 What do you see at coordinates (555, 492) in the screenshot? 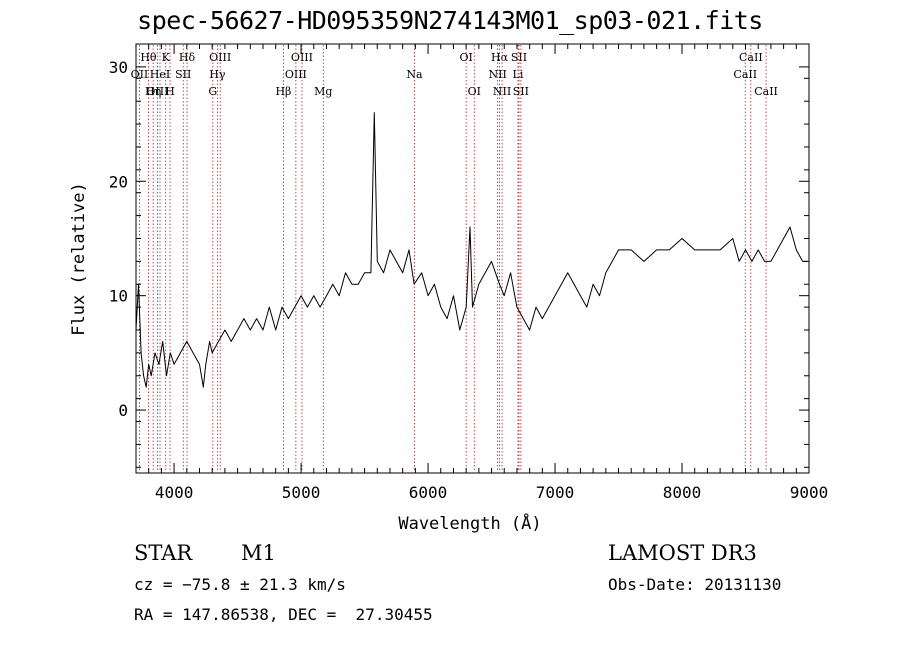
I see `x-tick-label-7000: 7000` at bounding box center [555, 492].